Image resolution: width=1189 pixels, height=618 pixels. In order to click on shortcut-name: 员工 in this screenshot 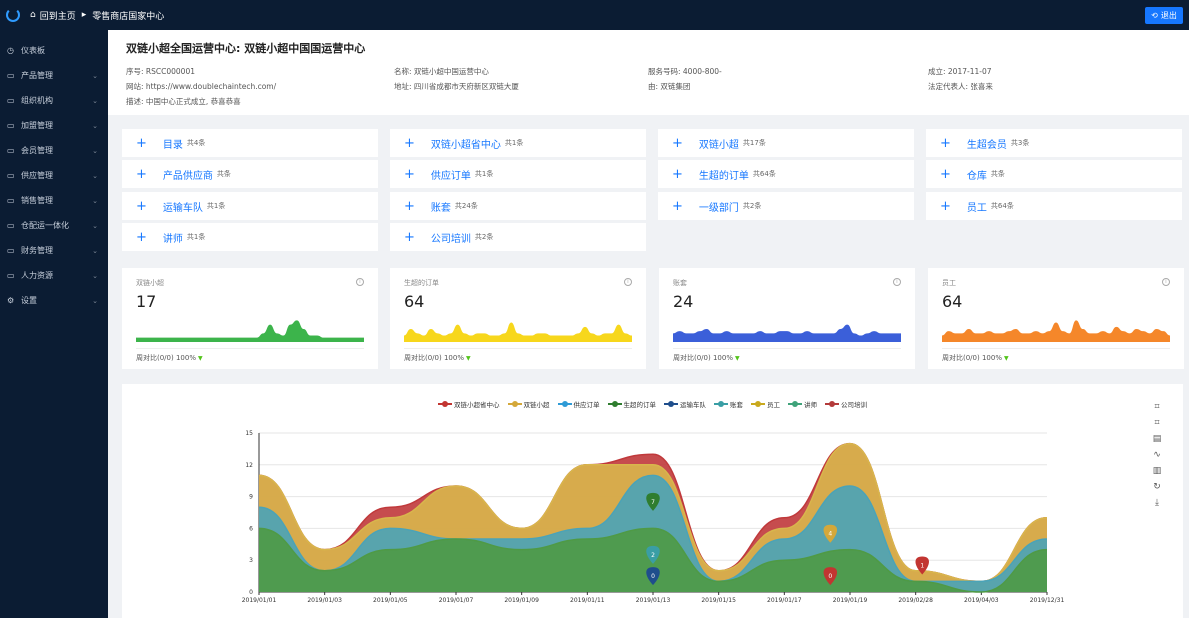, I will do `click(976, 208)`.